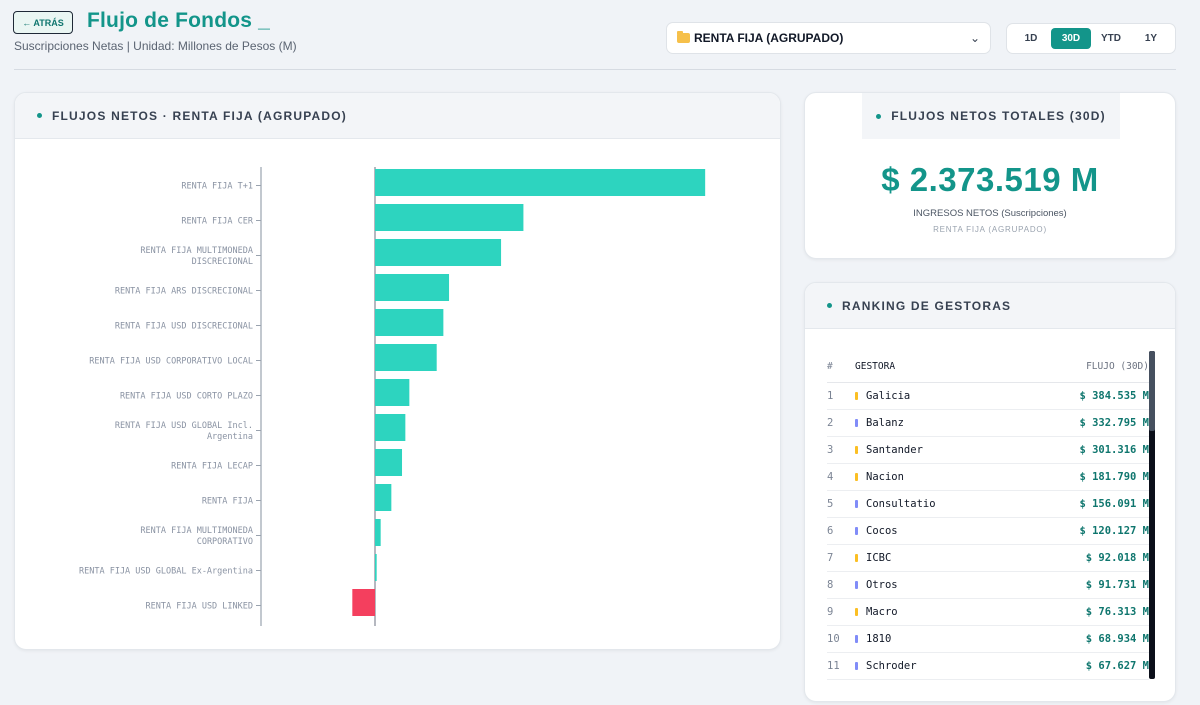 The width and height of the screenshot is (1200, 705). What do you see at coordinates (1071, 38) in the screenshot?
I see `period-option: 30D` at bounding box center [1071, 38].